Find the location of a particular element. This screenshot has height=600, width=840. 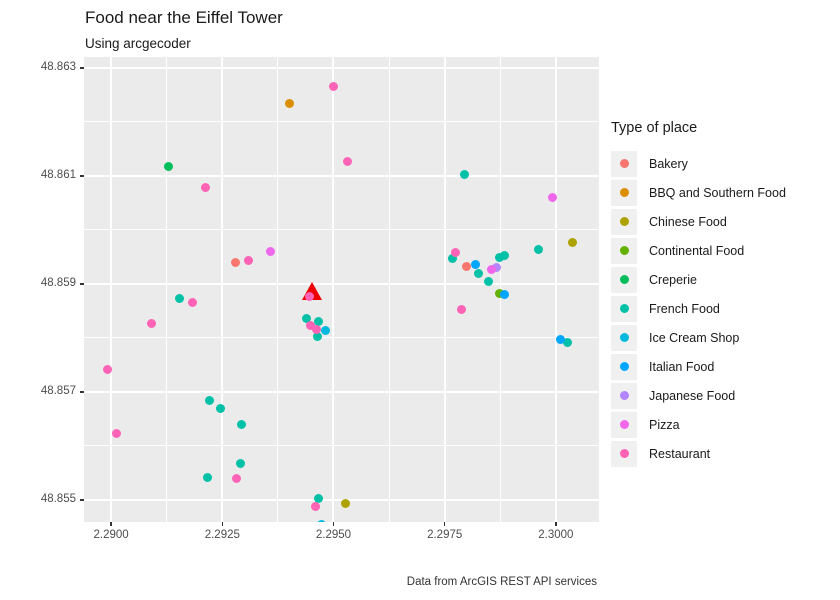

x-axis-tick-label: 2.2900 is located at coordinates (111, 535).